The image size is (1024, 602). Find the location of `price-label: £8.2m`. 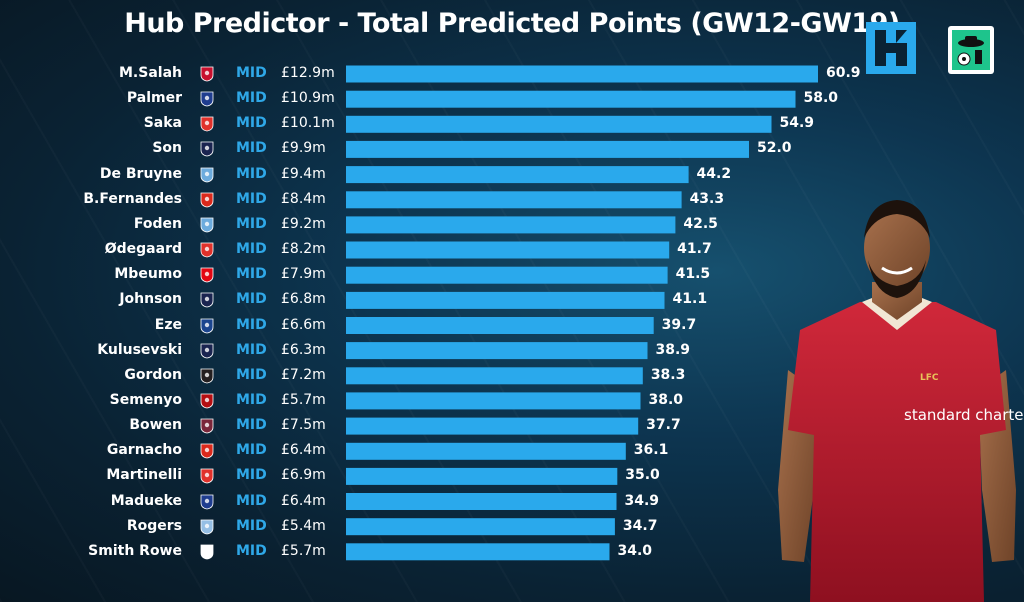

price-label: £8.2m is located at coordinates (303, 249).